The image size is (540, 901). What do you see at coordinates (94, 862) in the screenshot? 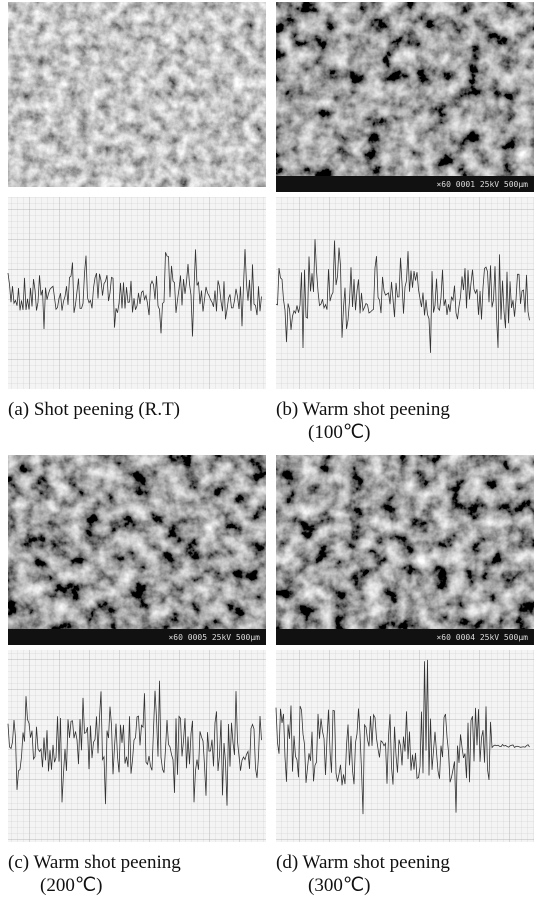
I see `caption: (c) Warm shot peening` at bounding box center [94, 862].